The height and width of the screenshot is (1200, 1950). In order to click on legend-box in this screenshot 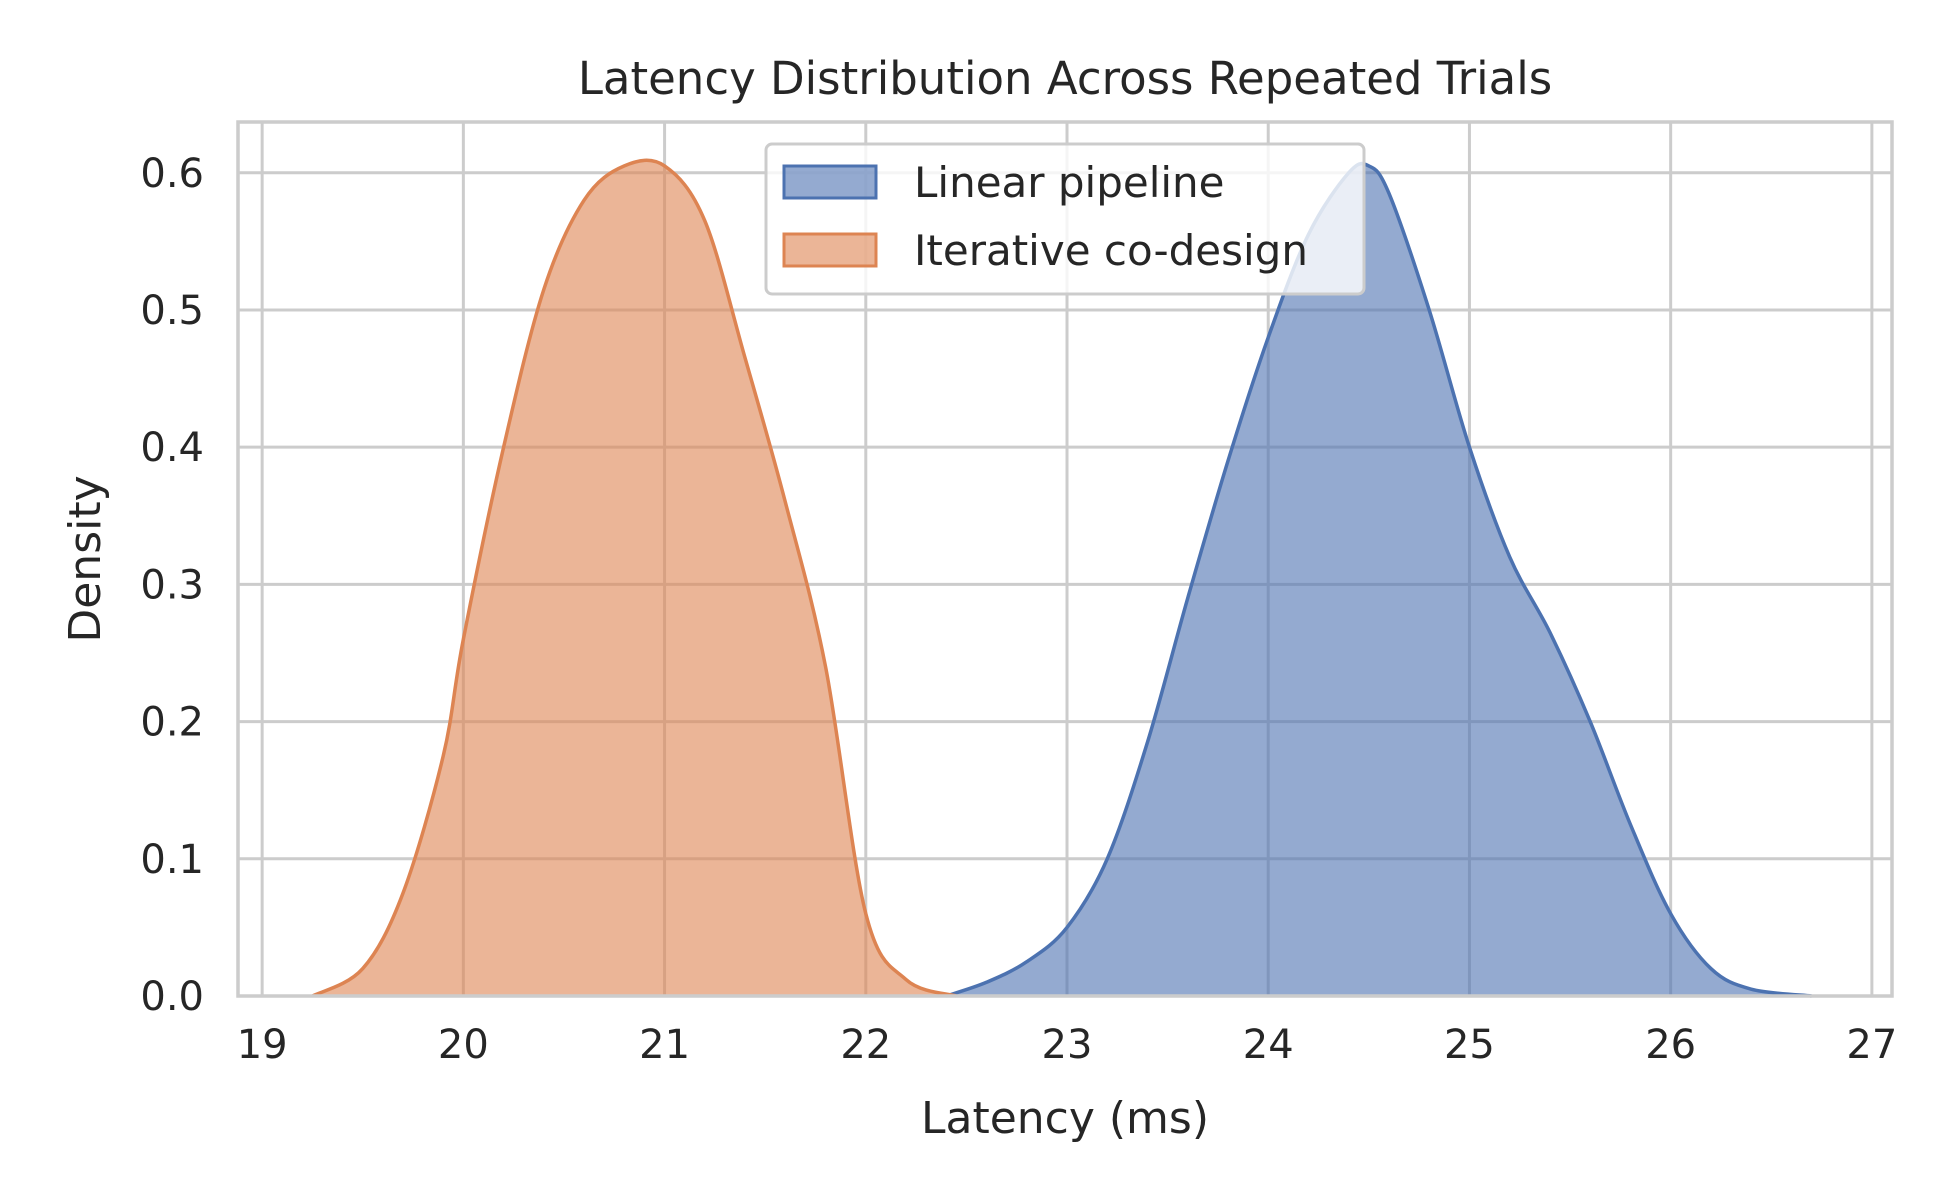, I will do `click(1065, 219)`.